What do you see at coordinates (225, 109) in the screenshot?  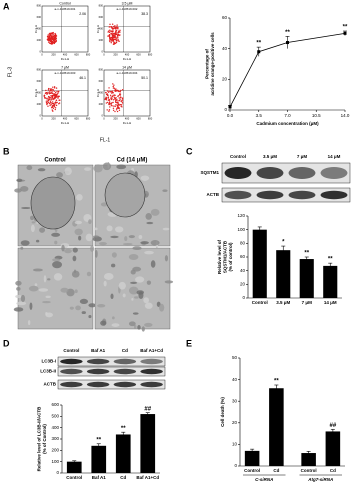 I see `y-tick-label: 0` at bounding box center [225, 109].